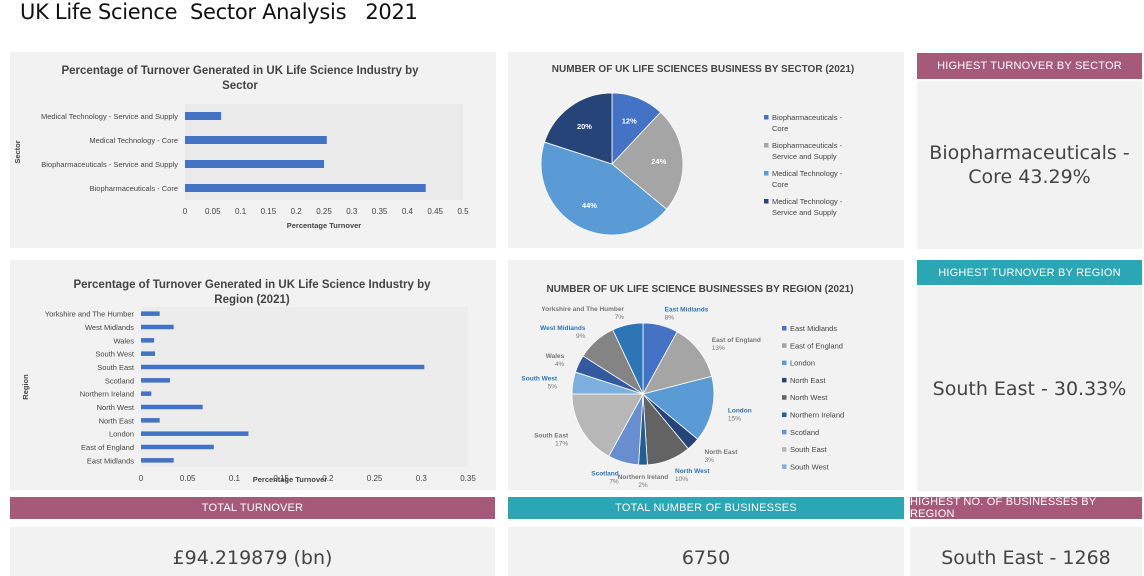  What do you see at coordinates (17, 151) in the screenshot?
I see `y-axis-label: Sector` at bounding box center [17, 151].